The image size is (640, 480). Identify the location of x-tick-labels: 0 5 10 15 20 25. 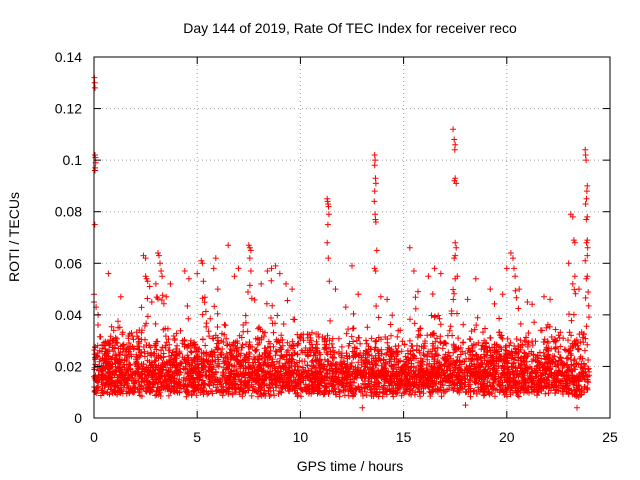
(354, 437).